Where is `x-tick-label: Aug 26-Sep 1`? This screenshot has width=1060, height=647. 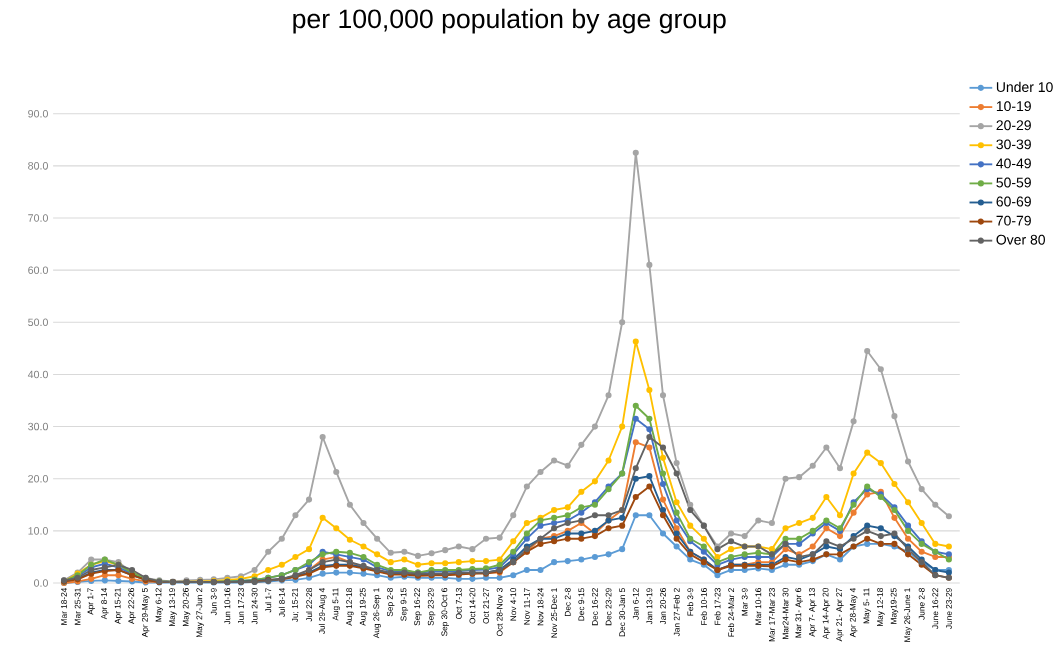
x-tick-label: Aug 26-Sep 1 is located at coordinates (377, 613).